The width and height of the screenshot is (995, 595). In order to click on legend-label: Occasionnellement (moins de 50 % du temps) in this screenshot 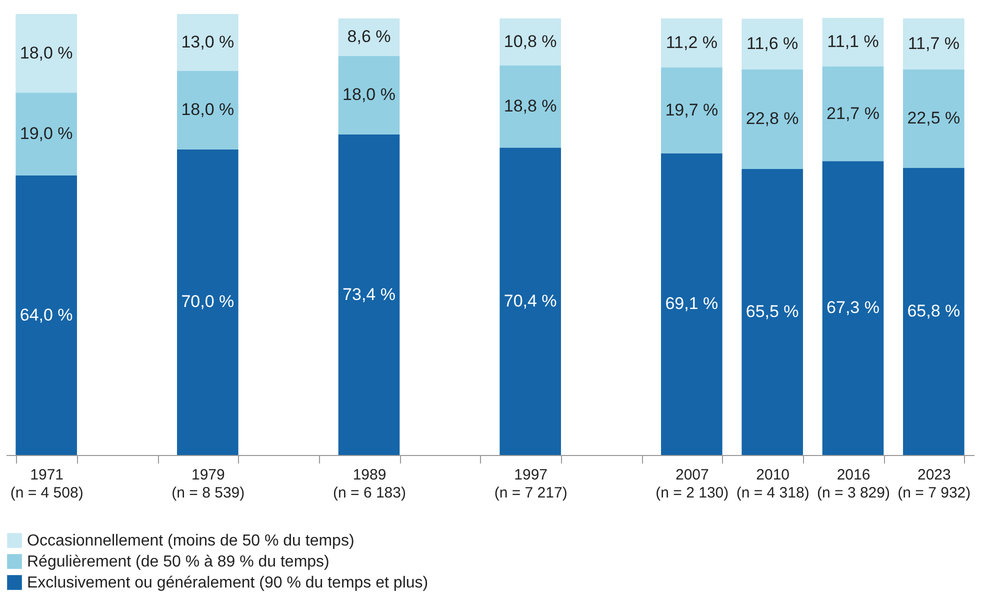, I will do `click(190, 541)`.